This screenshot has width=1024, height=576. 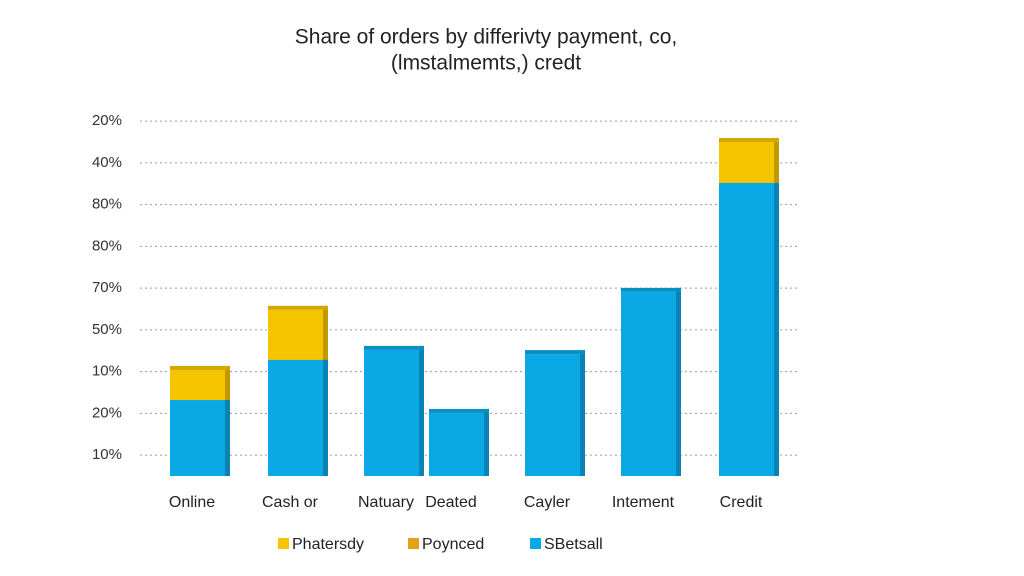 What do you see at coordinates (486, 63) in the screenshot?
I see `chart-subtitle: (lmstalmemts,) credt` at bounding box center [486, 63].